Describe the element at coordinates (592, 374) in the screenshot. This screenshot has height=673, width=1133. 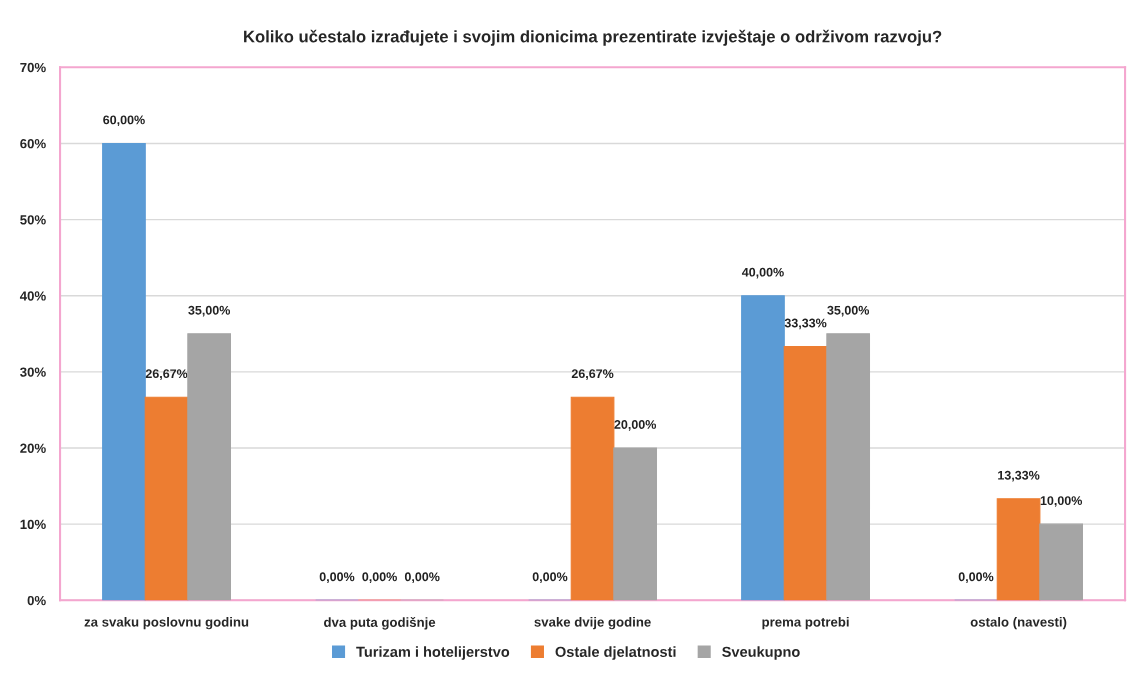
I see `data-label: 26,67%` at that location.